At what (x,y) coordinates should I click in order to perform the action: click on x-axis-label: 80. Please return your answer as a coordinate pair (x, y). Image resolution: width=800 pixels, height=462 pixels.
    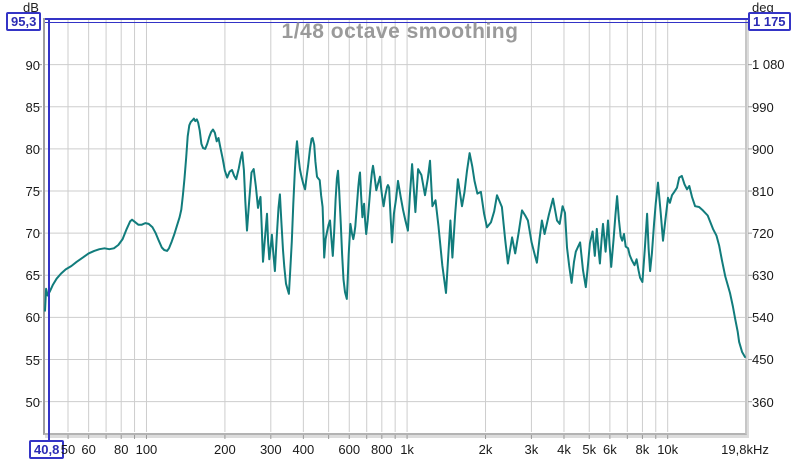
    Looking at the image, I should click on (121, 449).